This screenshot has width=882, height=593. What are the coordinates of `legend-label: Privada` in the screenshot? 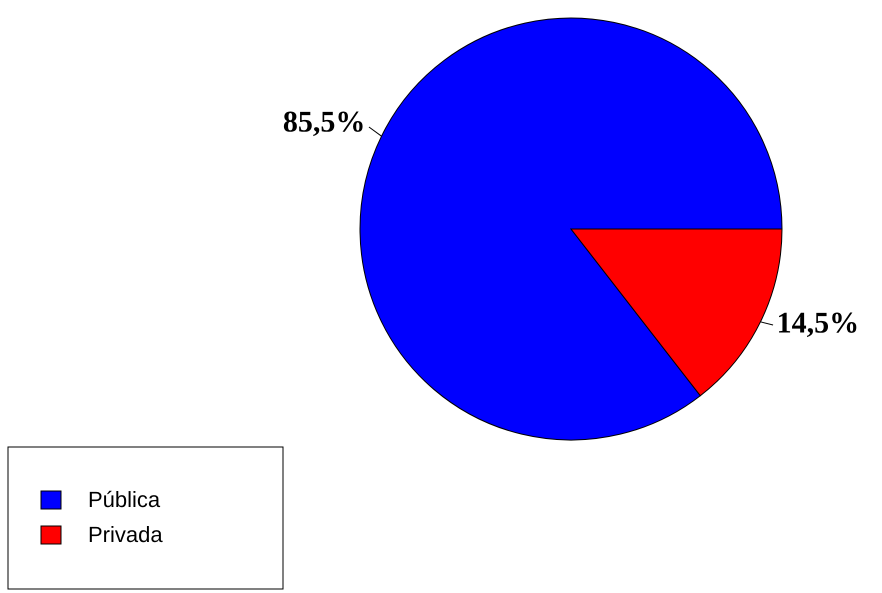 It's located at (126, 534).